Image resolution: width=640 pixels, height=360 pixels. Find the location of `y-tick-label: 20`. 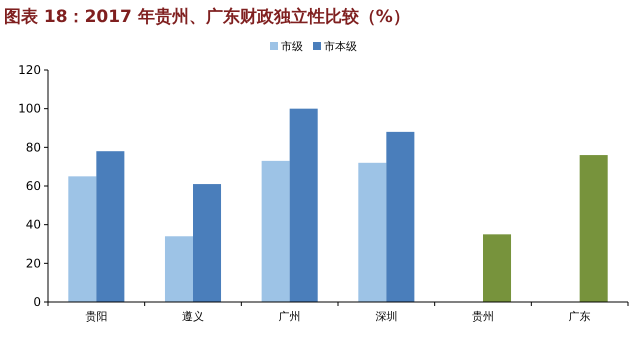

y-tick-label: 20 is located at coordinates (33, 263).